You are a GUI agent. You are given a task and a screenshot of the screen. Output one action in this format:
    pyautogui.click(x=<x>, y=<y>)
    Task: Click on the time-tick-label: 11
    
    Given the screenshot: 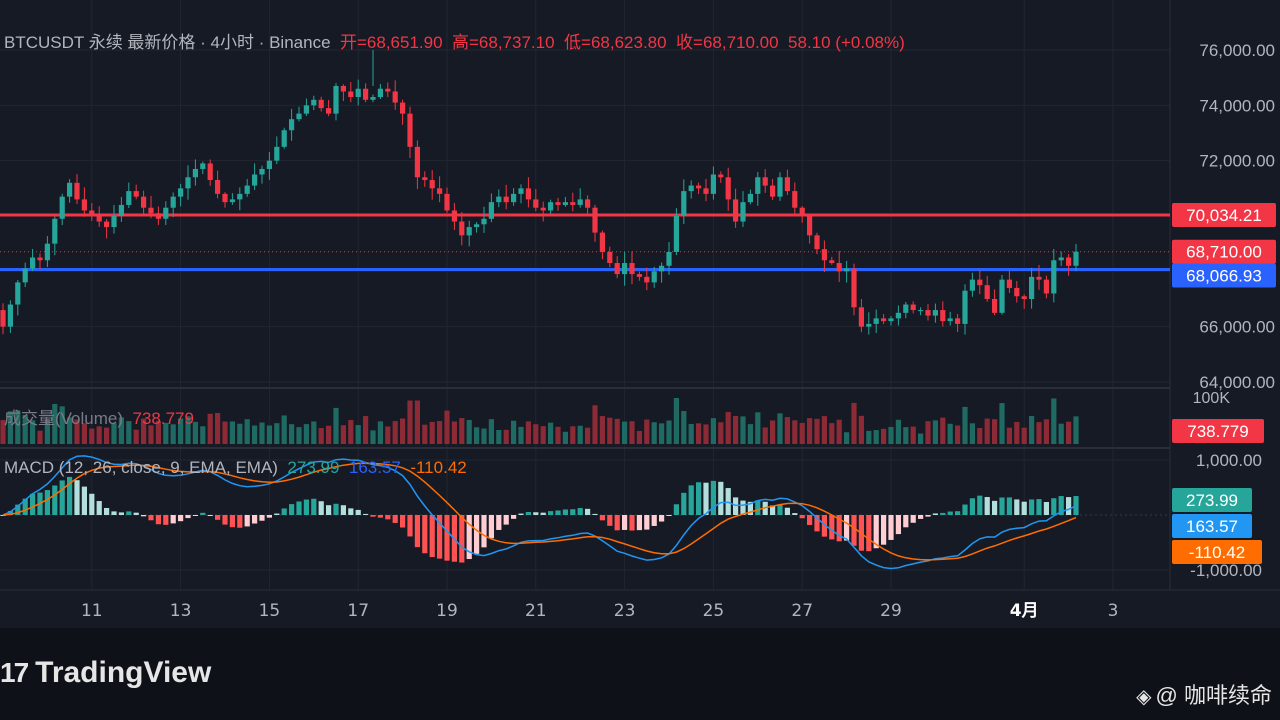 What is the action you would take?
    pyautogui.click(x=92, y=611)
    